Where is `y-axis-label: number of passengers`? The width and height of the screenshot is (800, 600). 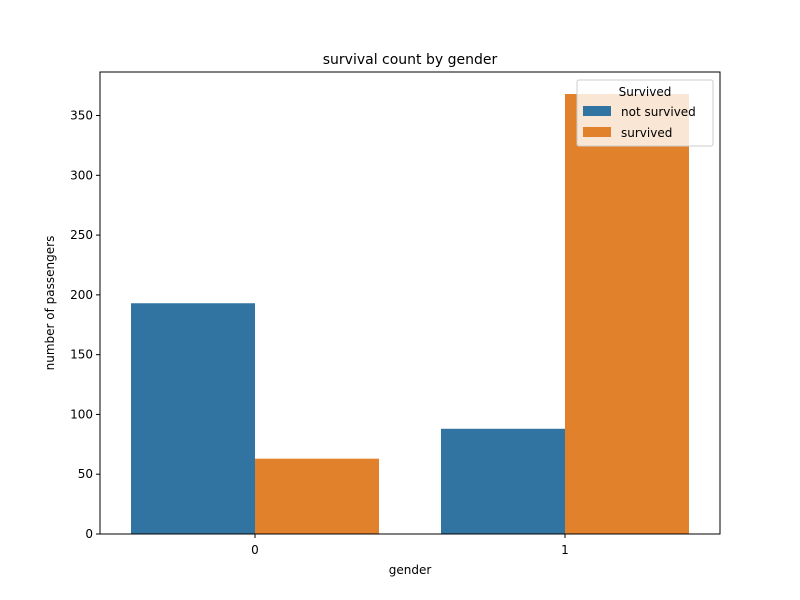 y-axis-label: number of passengers is located at coordinates (50, 303).